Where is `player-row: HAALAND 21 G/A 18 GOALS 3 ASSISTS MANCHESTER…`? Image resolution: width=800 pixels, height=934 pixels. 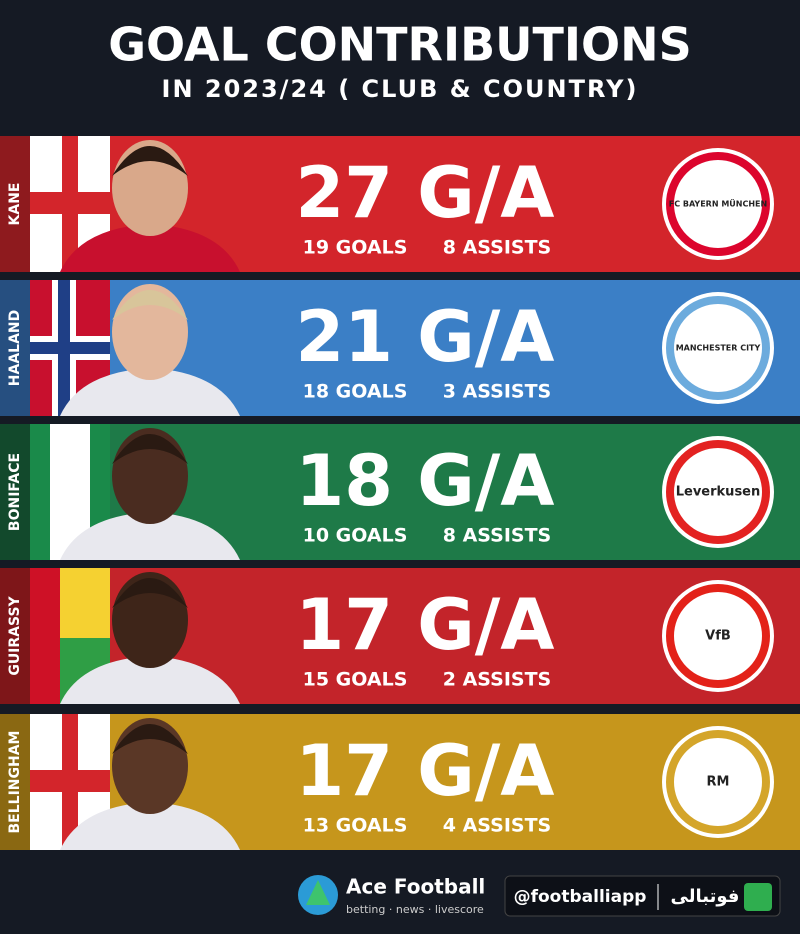
player-row: HAALAND 21 G/A 18 GOALS 3 ASSISTS MANCHESTER… is located at coordinates (400, 348).